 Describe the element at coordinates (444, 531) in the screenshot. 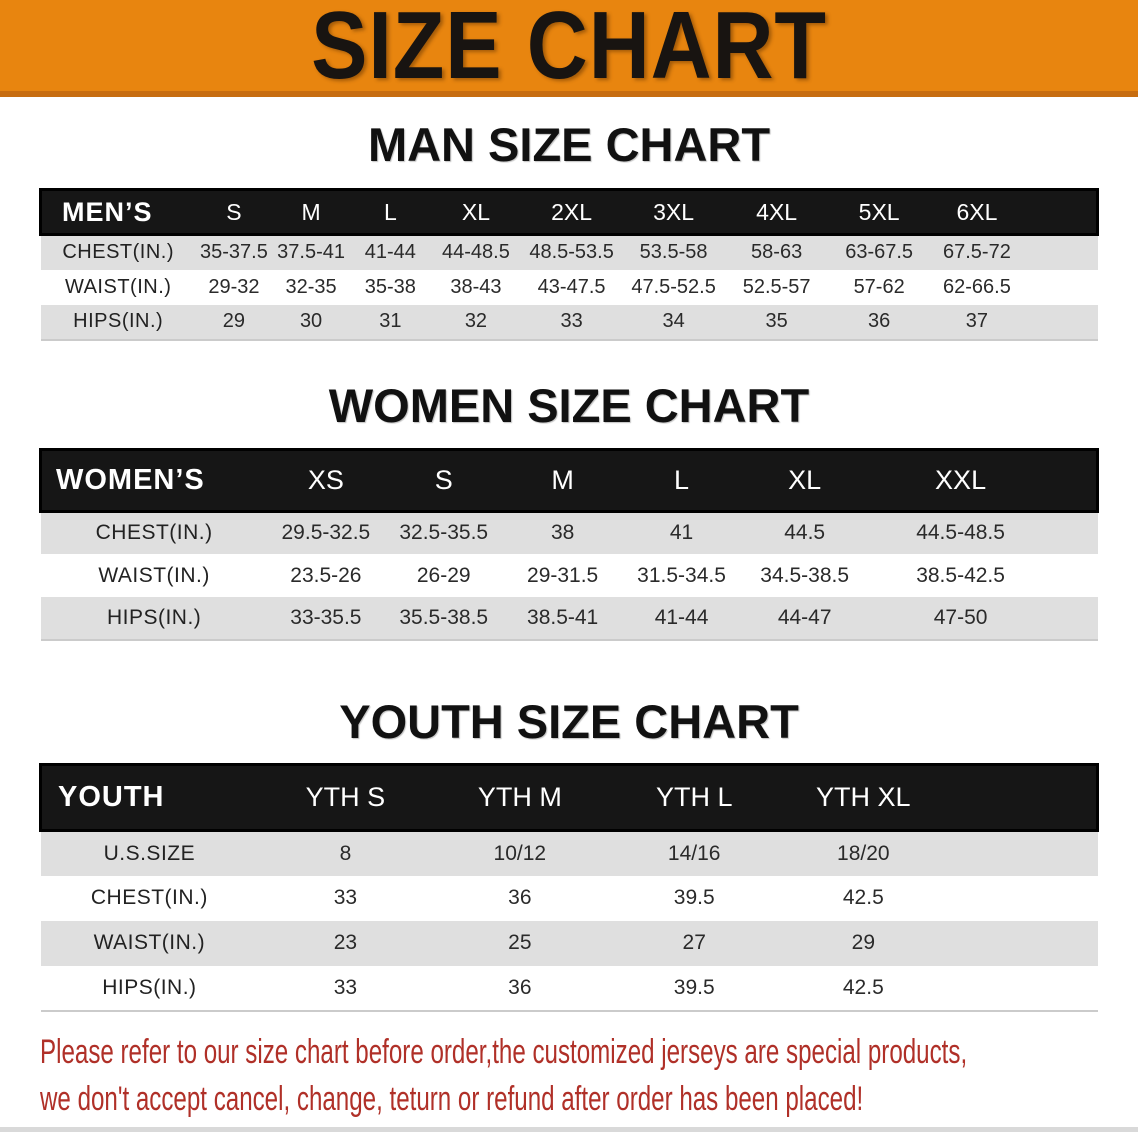

I see `size-value-cell: 32.5-35.5` at that location.